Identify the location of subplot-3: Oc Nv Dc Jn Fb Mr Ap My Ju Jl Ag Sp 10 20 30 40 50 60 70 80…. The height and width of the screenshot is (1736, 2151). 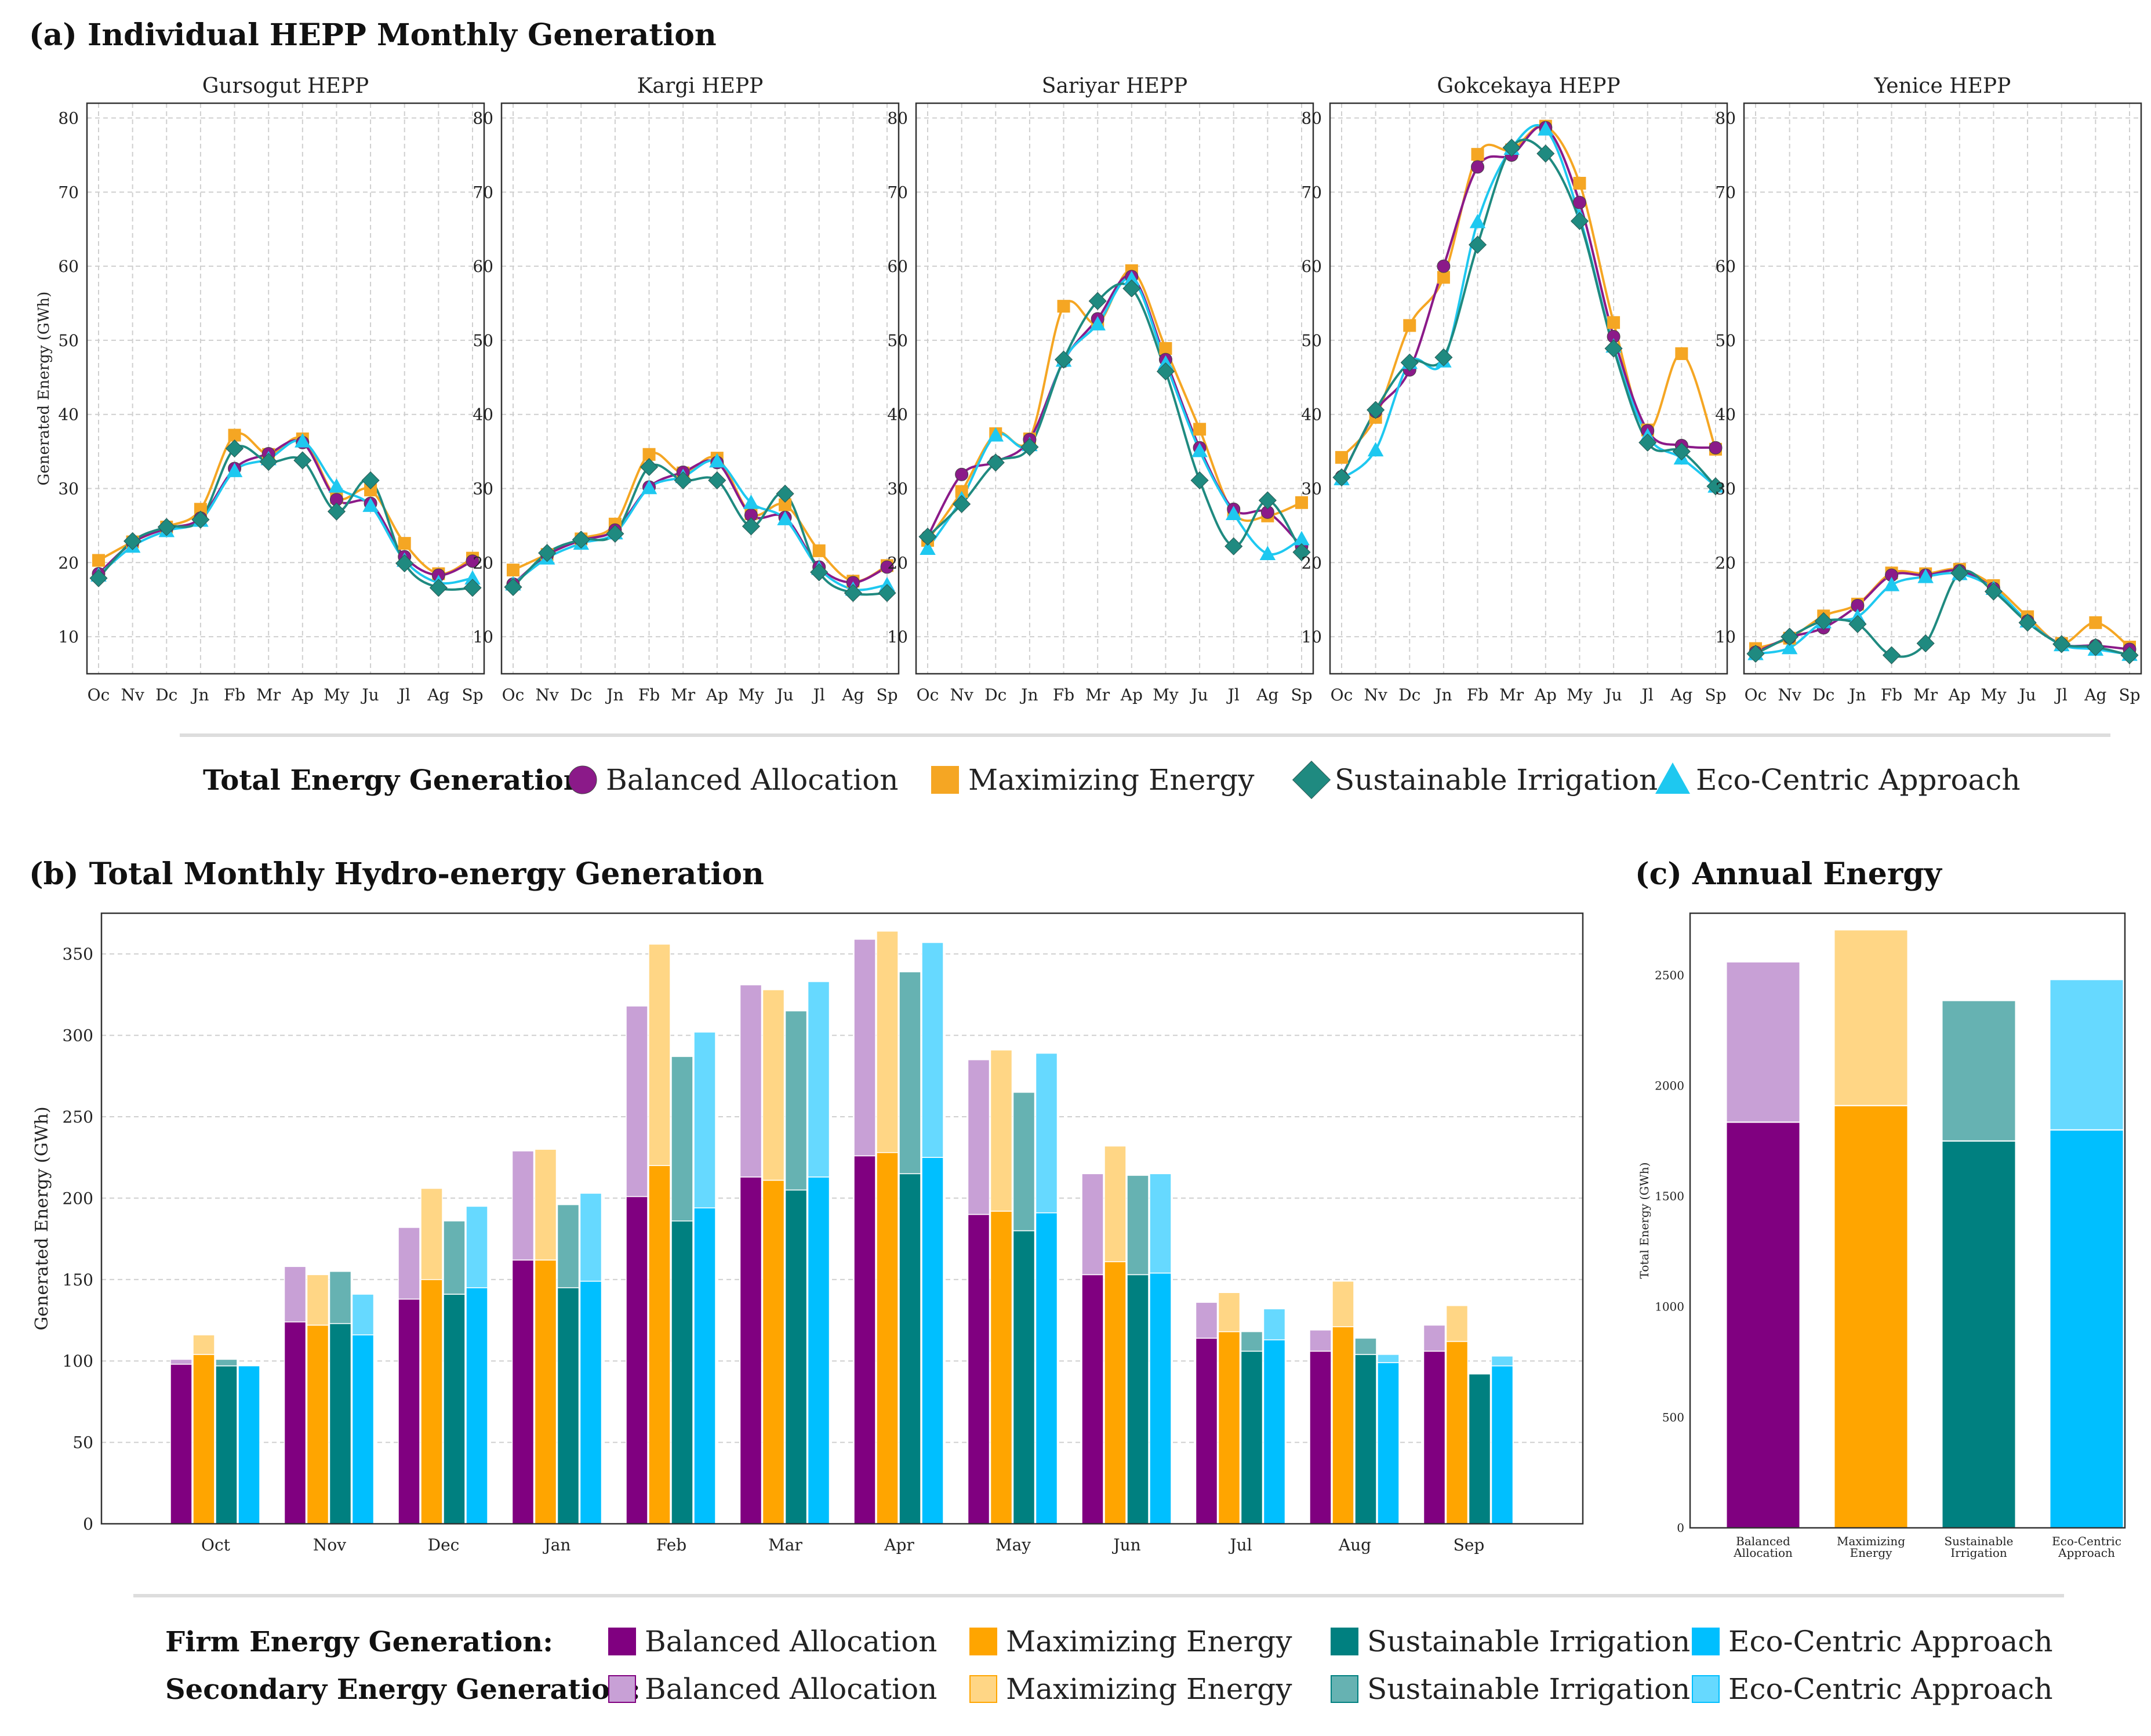
(1100, 389).